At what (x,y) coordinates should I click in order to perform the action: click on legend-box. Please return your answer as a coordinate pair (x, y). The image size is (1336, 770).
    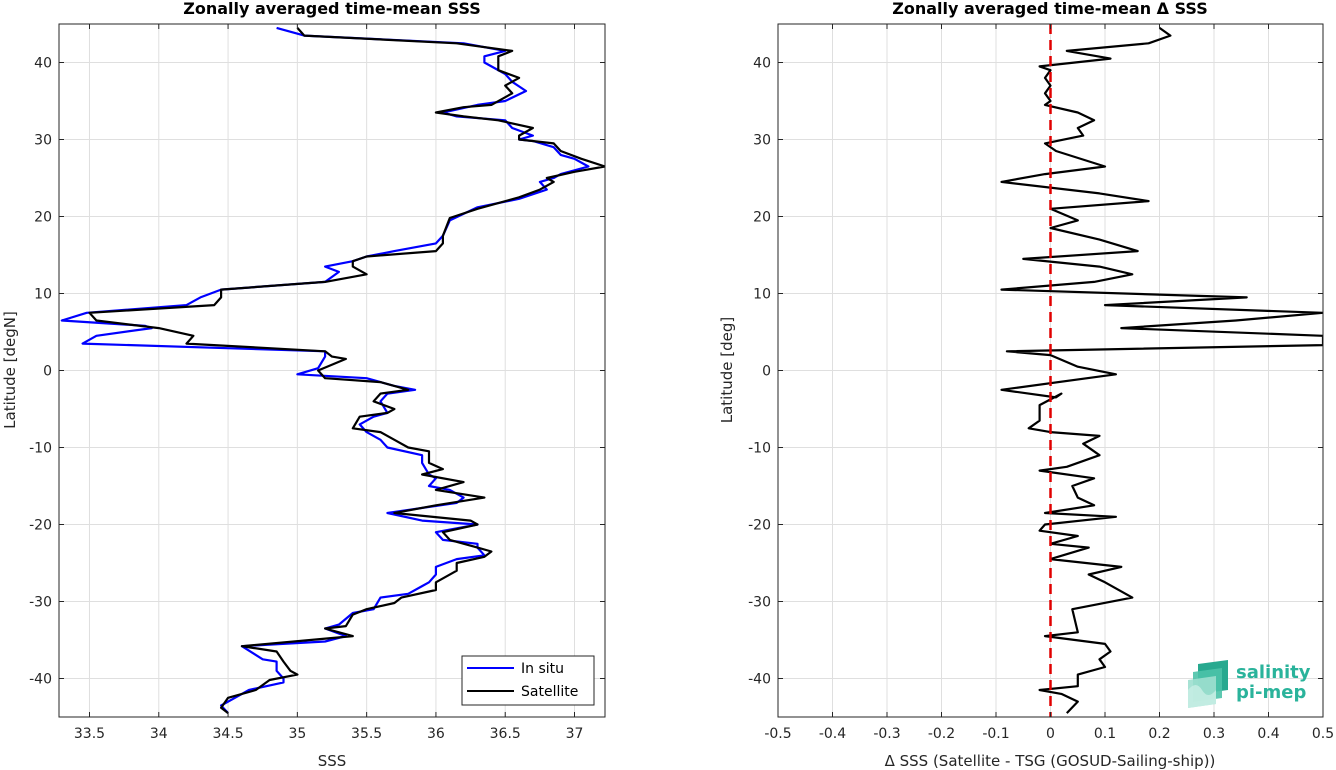
    Looking at the image, I should click on (528, 680).